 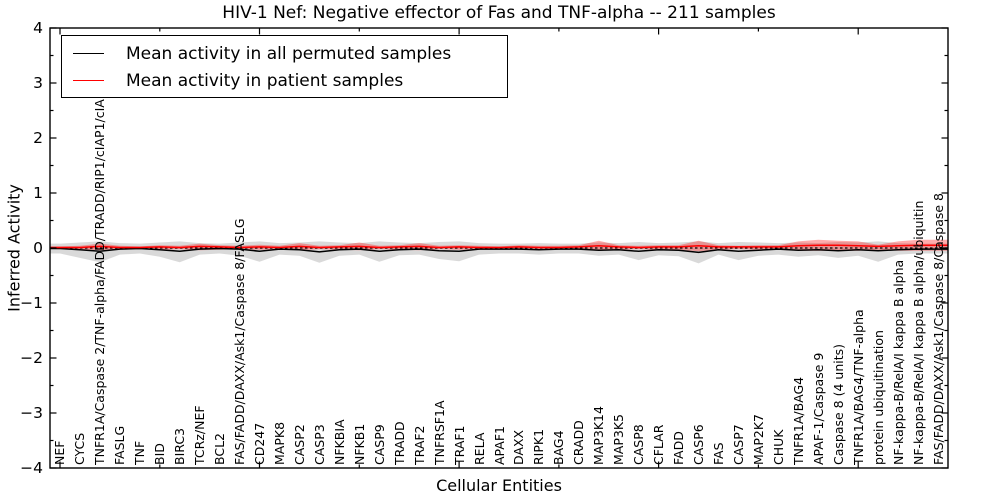 What do you see at coordinates (878, 397) in the screenshot?
I see `x-tick-label: protein ubiquitination` at bounding box center [878, 397].